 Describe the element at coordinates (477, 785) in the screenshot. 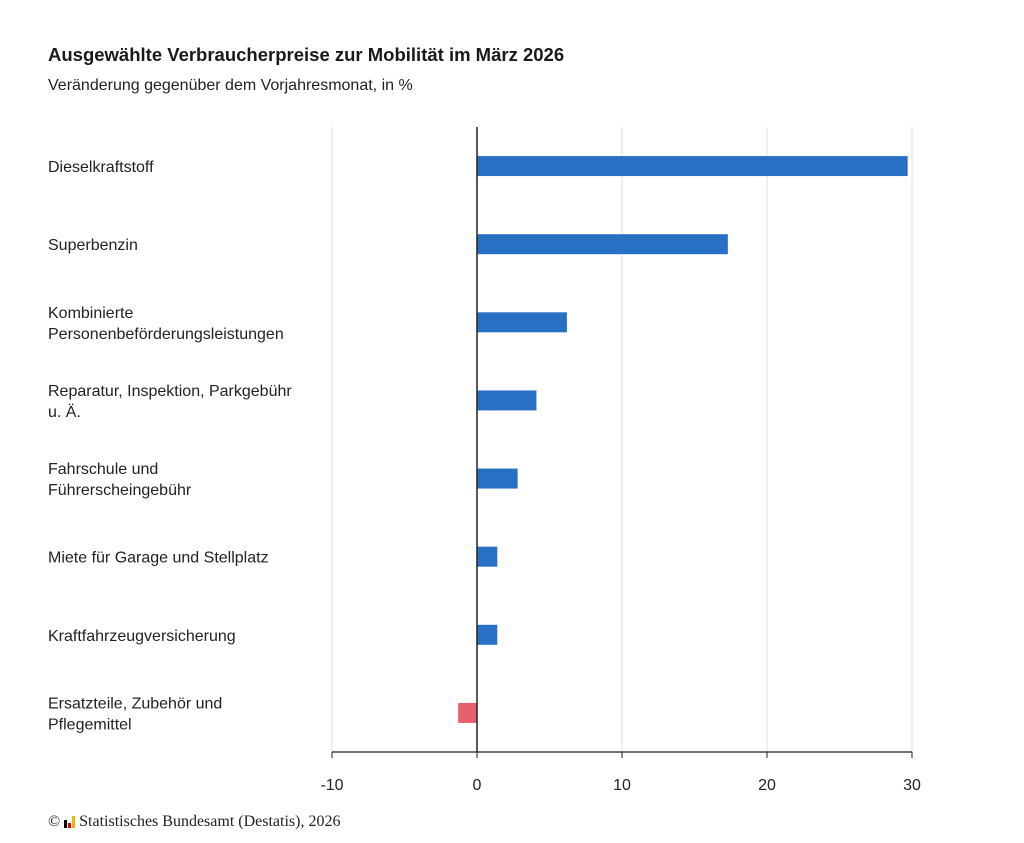

I see `x-tick-label: 0` at that location.